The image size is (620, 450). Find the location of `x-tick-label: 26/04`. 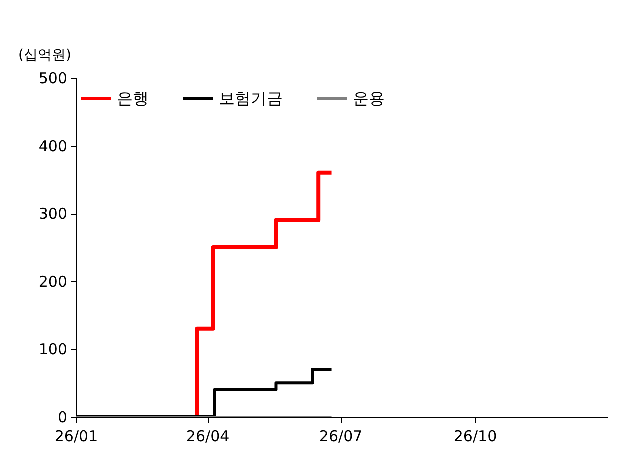

x-tick-label: 26/04 is located at coordinates (208, 437).